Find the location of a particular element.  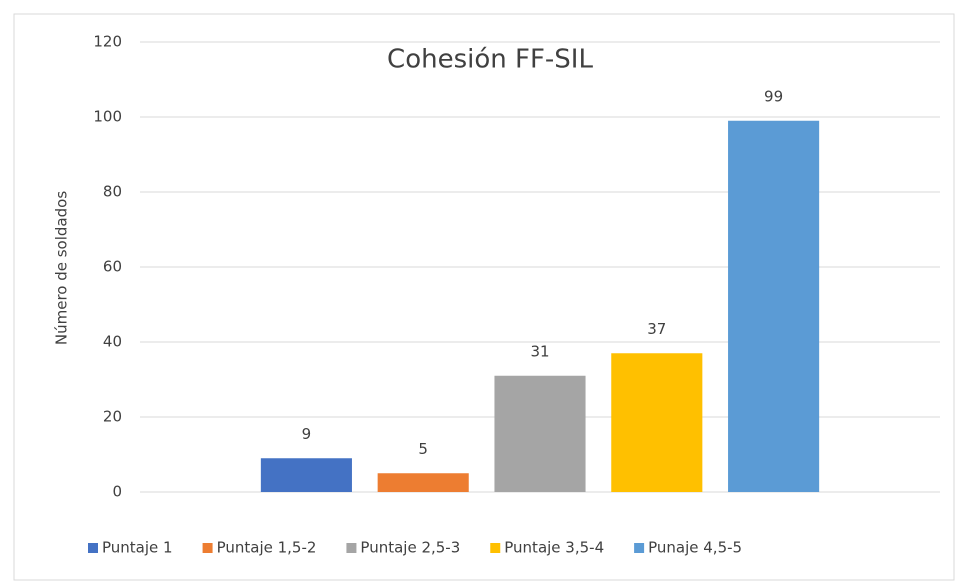

y-tick-label: 80 is located at coordinates (112, 192).